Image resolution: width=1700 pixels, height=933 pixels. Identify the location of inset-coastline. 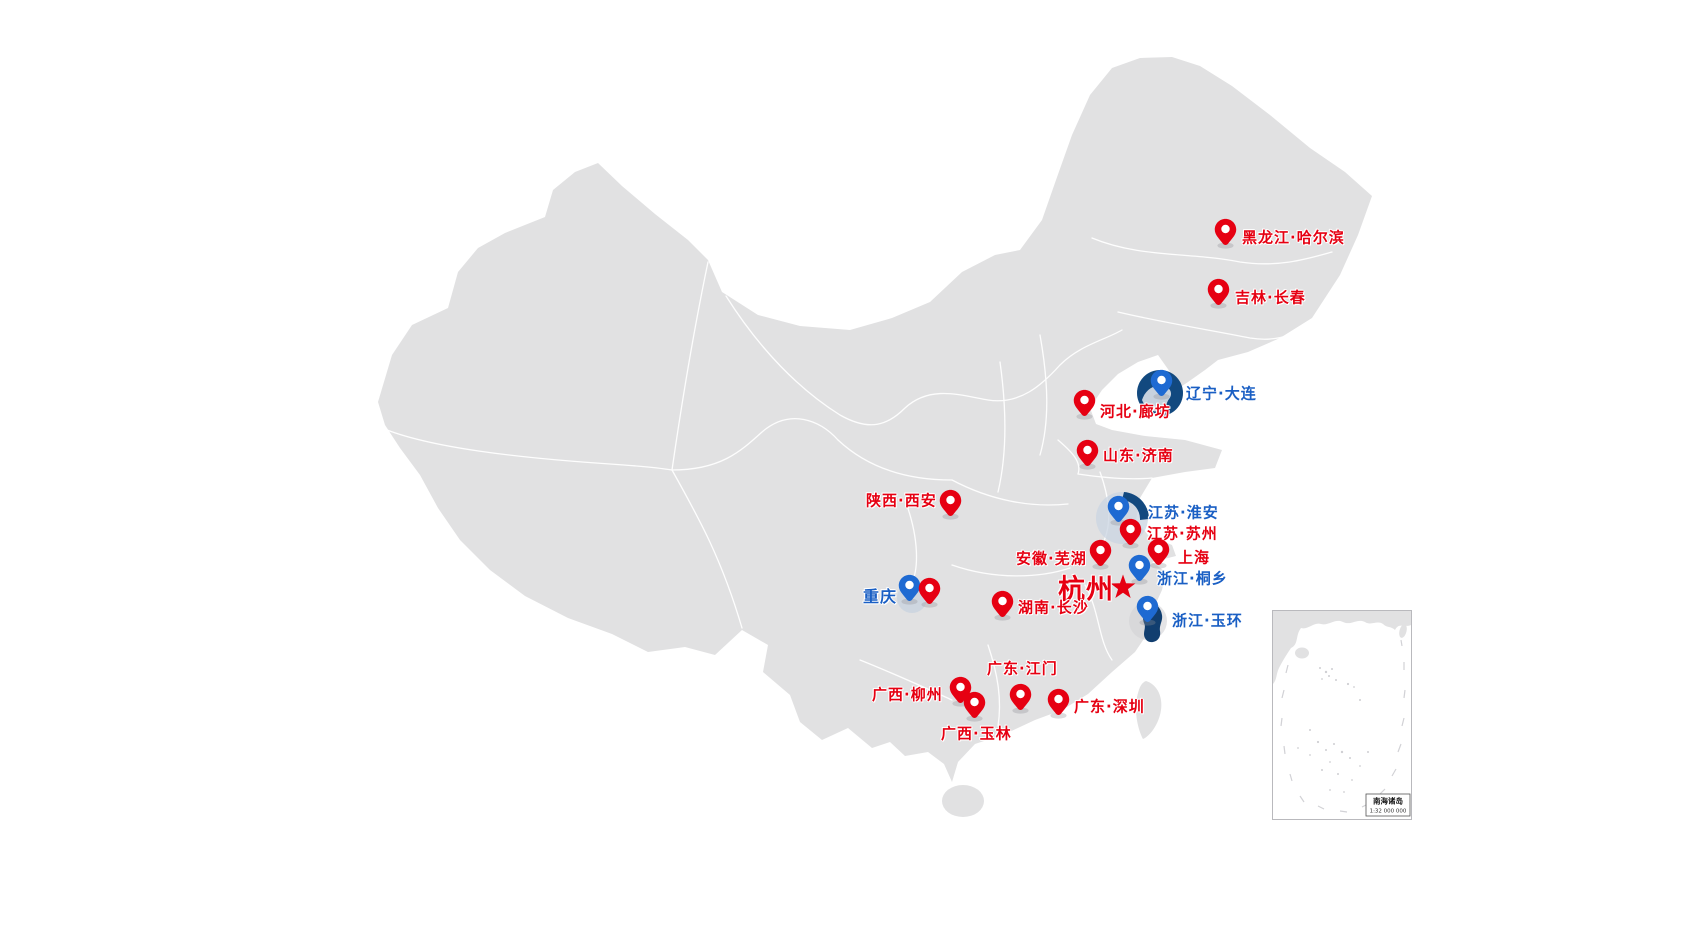
(1342, 647).